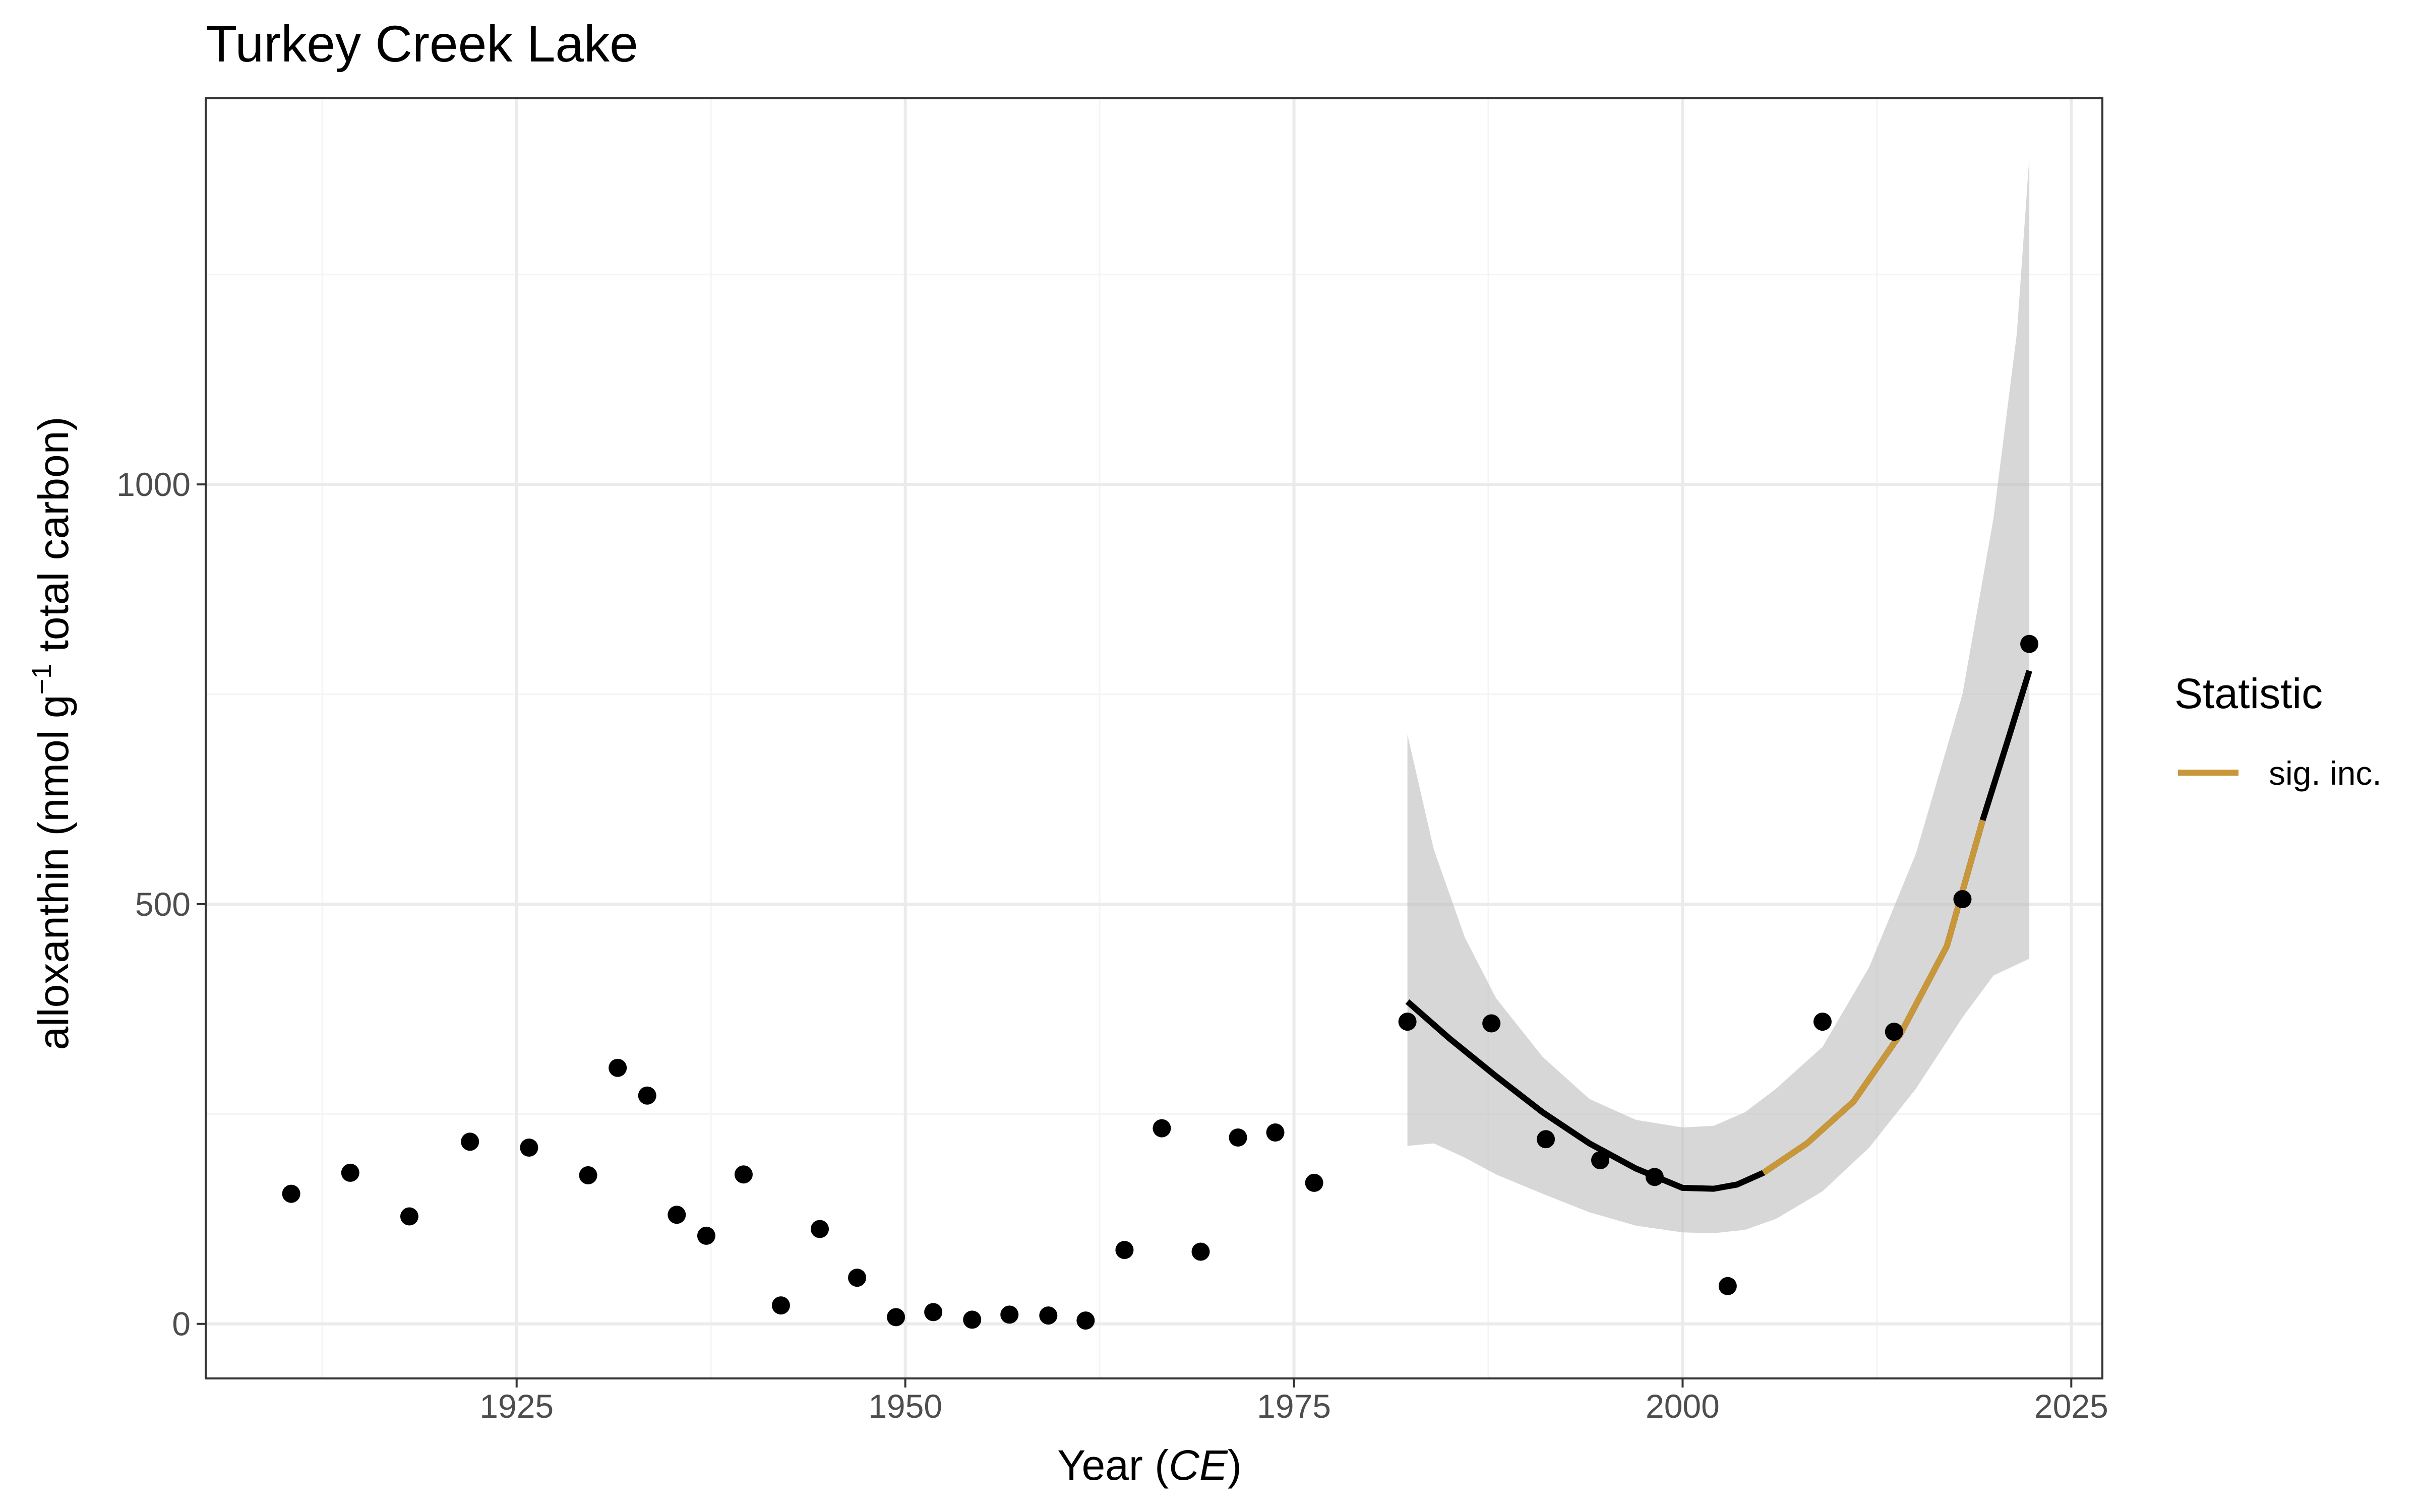 Image resolution: width=2420 pixels, height=1512 pixels. Describe the element at coordinates (181, 1324) in the screenshot. I see `y-tick-label: 0` at that location.